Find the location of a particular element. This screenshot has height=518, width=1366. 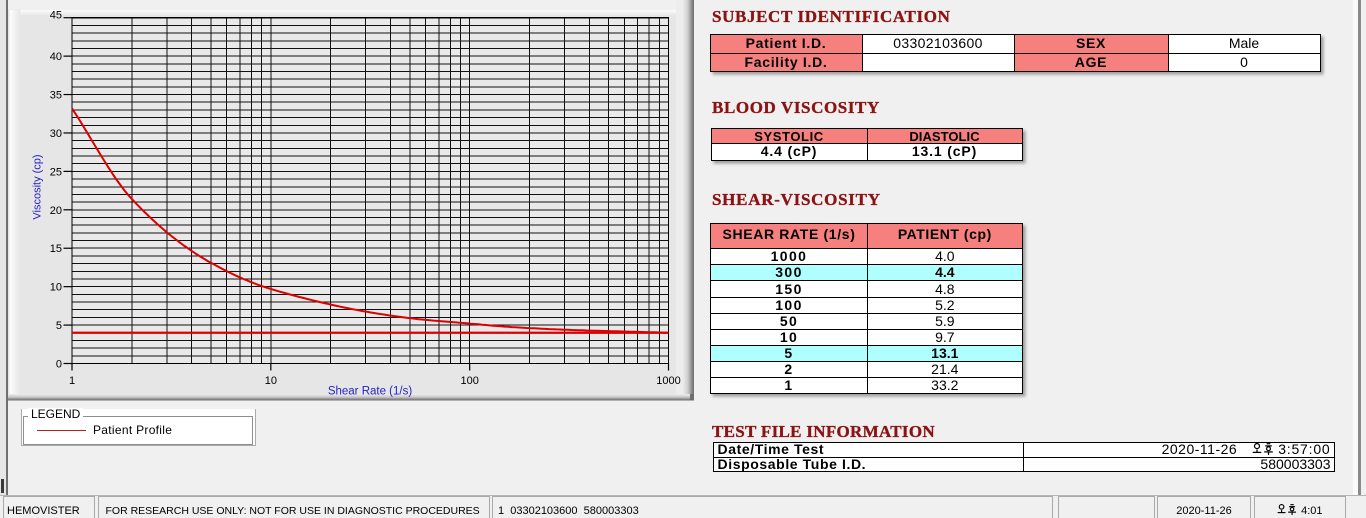

svg-text: 5 is located at coordinates (59, 326).